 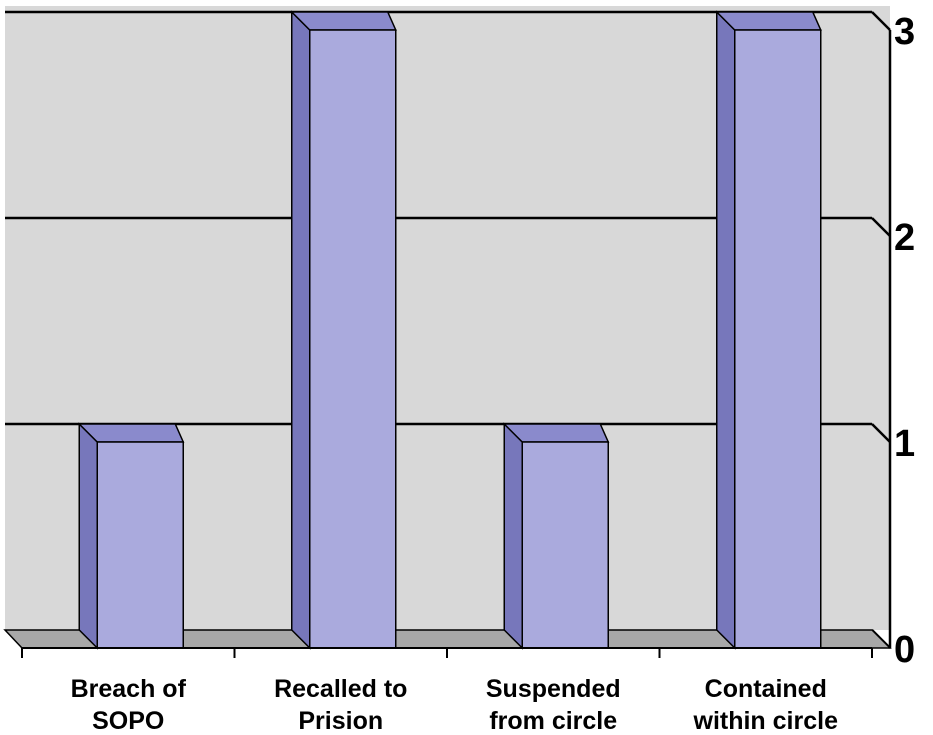 I want to click on x-axis-tick-label: Suspended, so click(x=553, y=689).